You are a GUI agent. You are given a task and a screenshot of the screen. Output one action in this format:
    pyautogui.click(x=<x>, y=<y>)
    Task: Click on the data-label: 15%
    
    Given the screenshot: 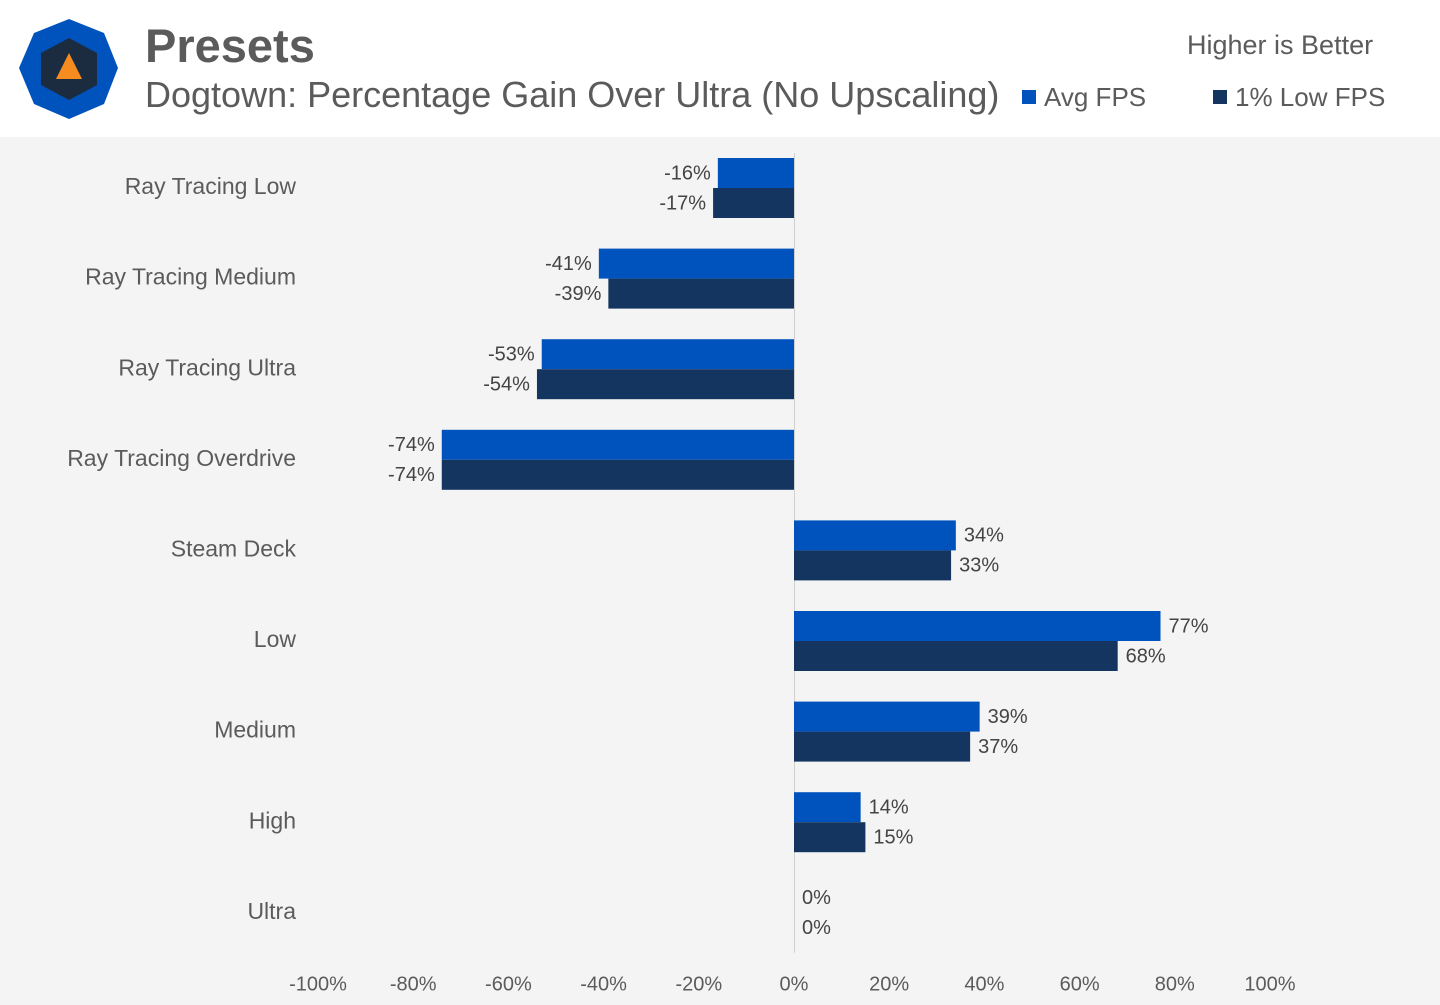 What is the action you would take?
    pyautogui.click(x=893, y=837)
    